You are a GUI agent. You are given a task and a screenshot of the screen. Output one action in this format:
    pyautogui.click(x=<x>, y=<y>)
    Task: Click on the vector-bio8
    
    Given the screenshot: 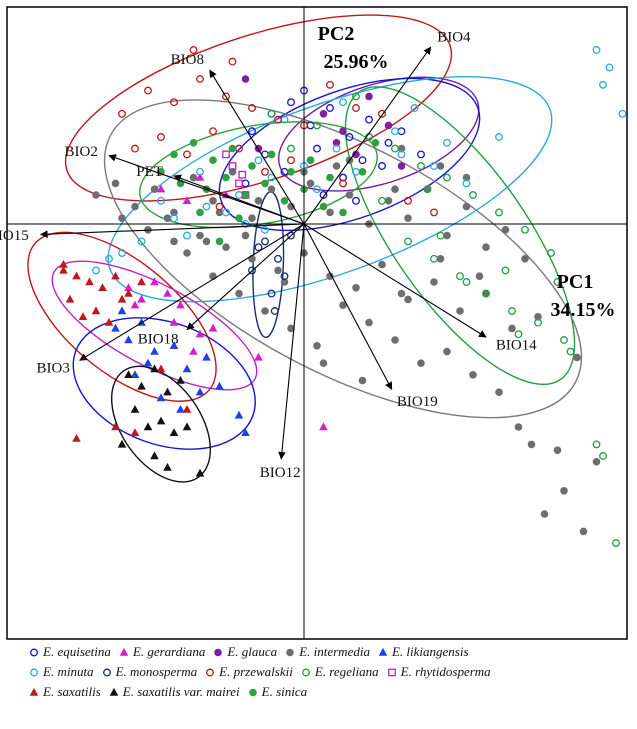 What is the action you would take?
    pyautogui.click(x=257, y=147)
    